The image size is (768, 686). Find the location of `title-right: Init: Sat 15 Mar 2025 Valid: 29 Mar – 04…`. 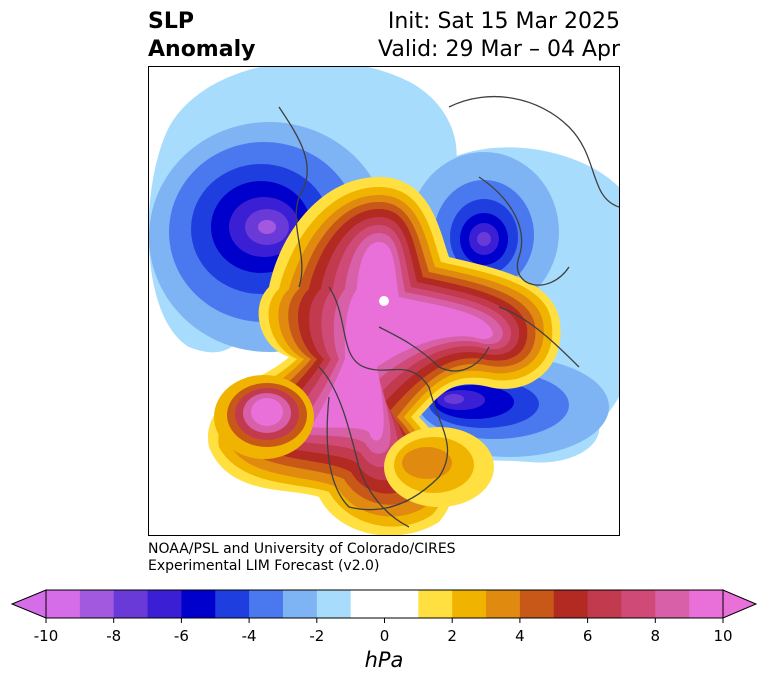

title-right: Init: Sat 15 Mar 2025 Valid: 29 Mar – 04… is located at coordinates (499, 36).